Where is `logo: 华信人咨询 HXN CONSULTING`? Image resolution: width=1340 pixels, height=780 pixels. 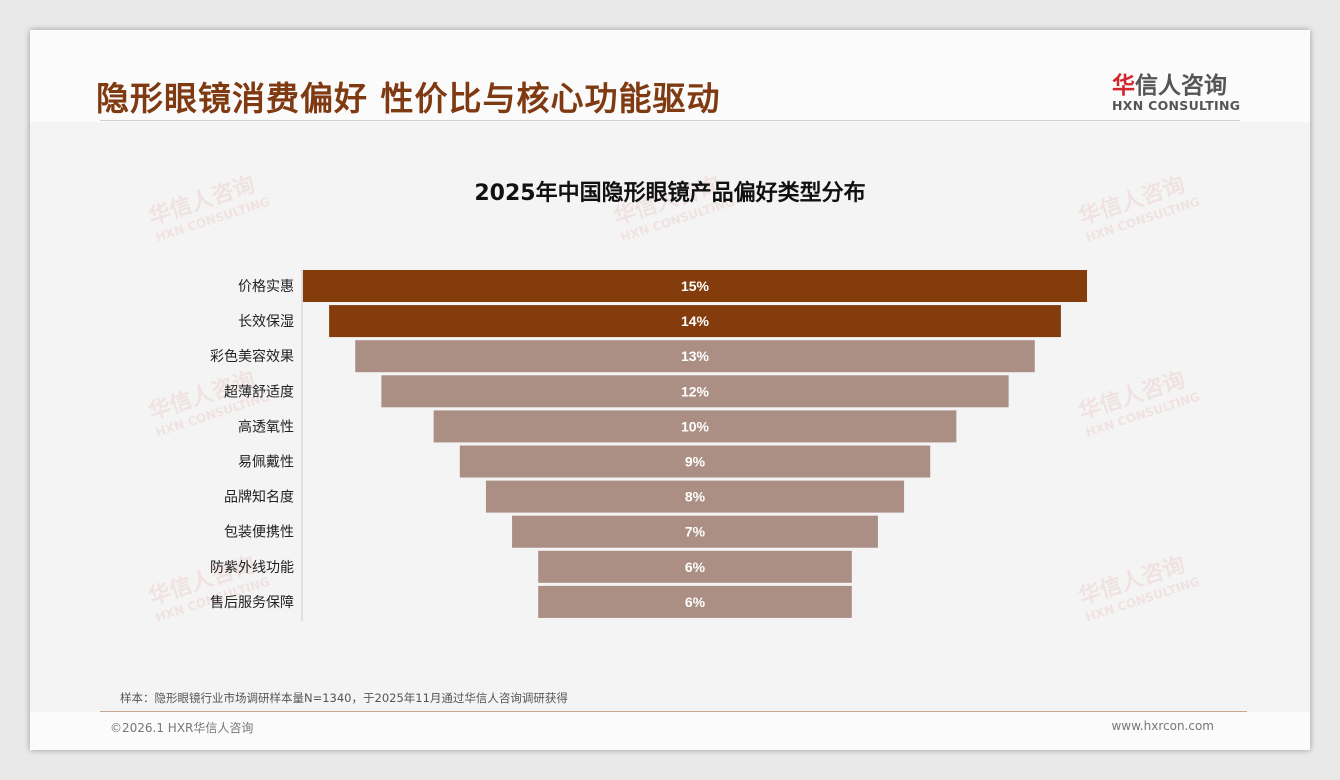
logo: 华信人咨询 HXN CONSULTING is located at coordinates (1176, 89).